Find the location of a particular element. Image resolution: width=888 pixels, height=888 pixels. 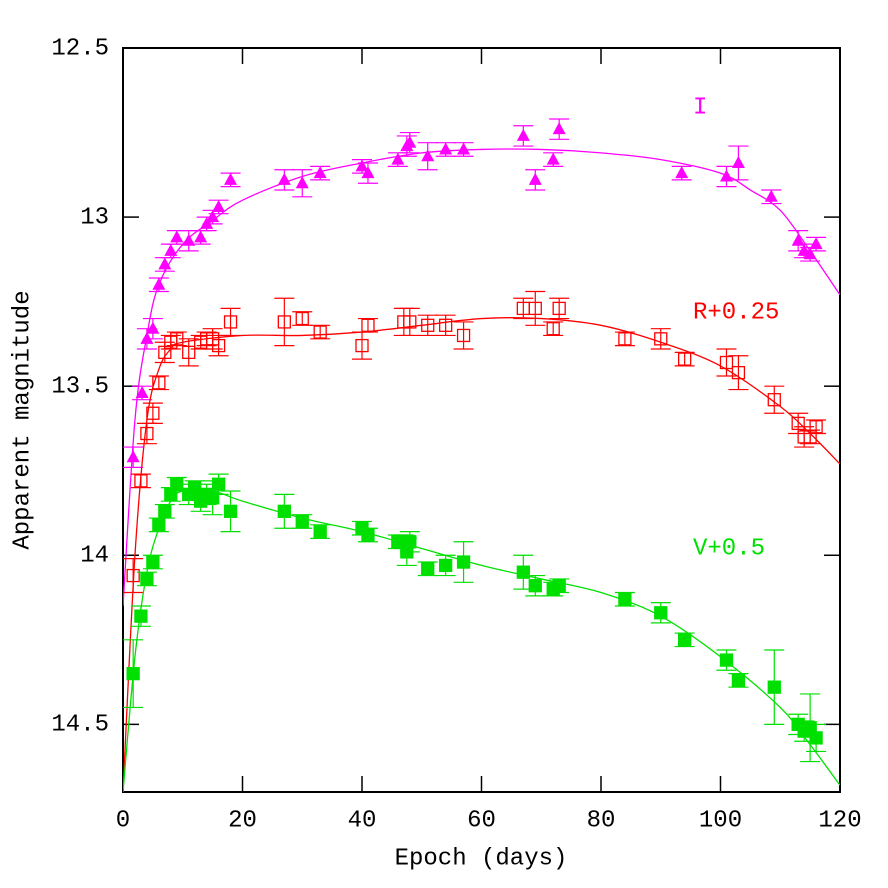

series-label: I is located at coordinates (700, 107).